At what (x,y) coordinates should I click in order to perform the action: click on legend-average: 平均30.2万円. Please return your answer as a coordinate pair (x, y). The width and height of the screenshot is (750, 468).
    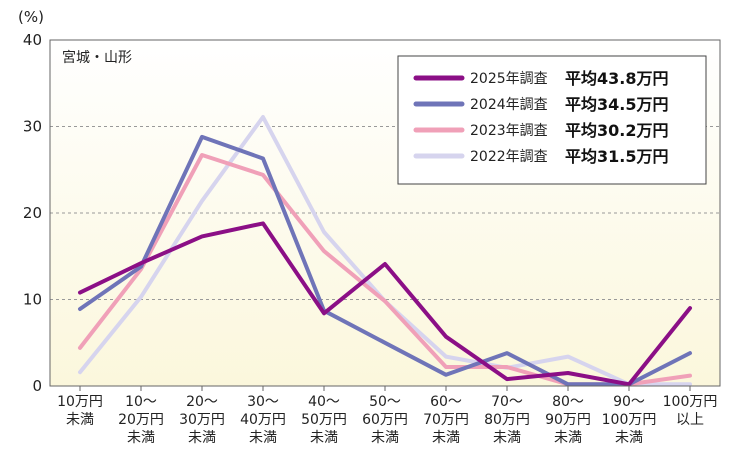
    Looking at the image, I should click on (616, 130).